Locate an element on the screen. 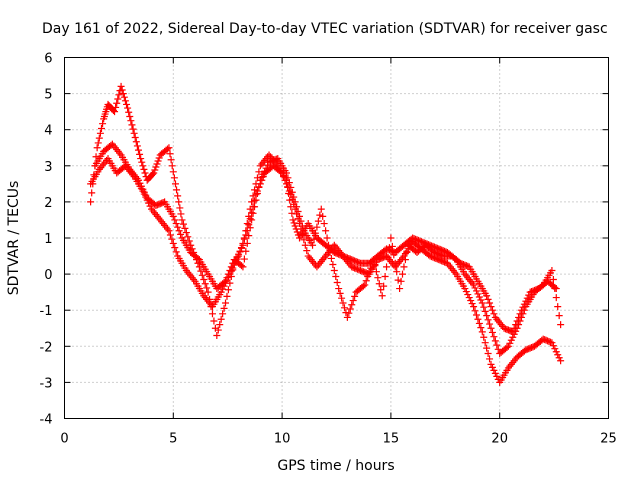  y-axis-label: SDTVAR / TECUs is located at coordinates (14, 238).